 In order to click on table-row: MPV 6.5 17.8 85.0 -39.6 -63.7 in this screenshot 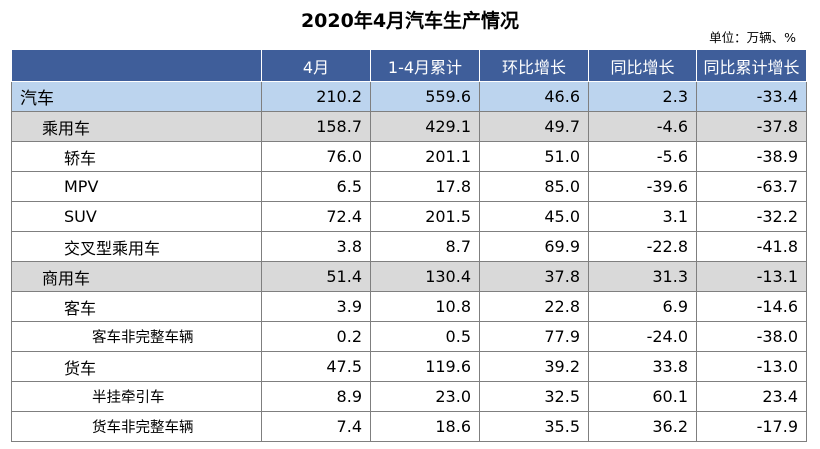, I will do `click(409, 186)`.